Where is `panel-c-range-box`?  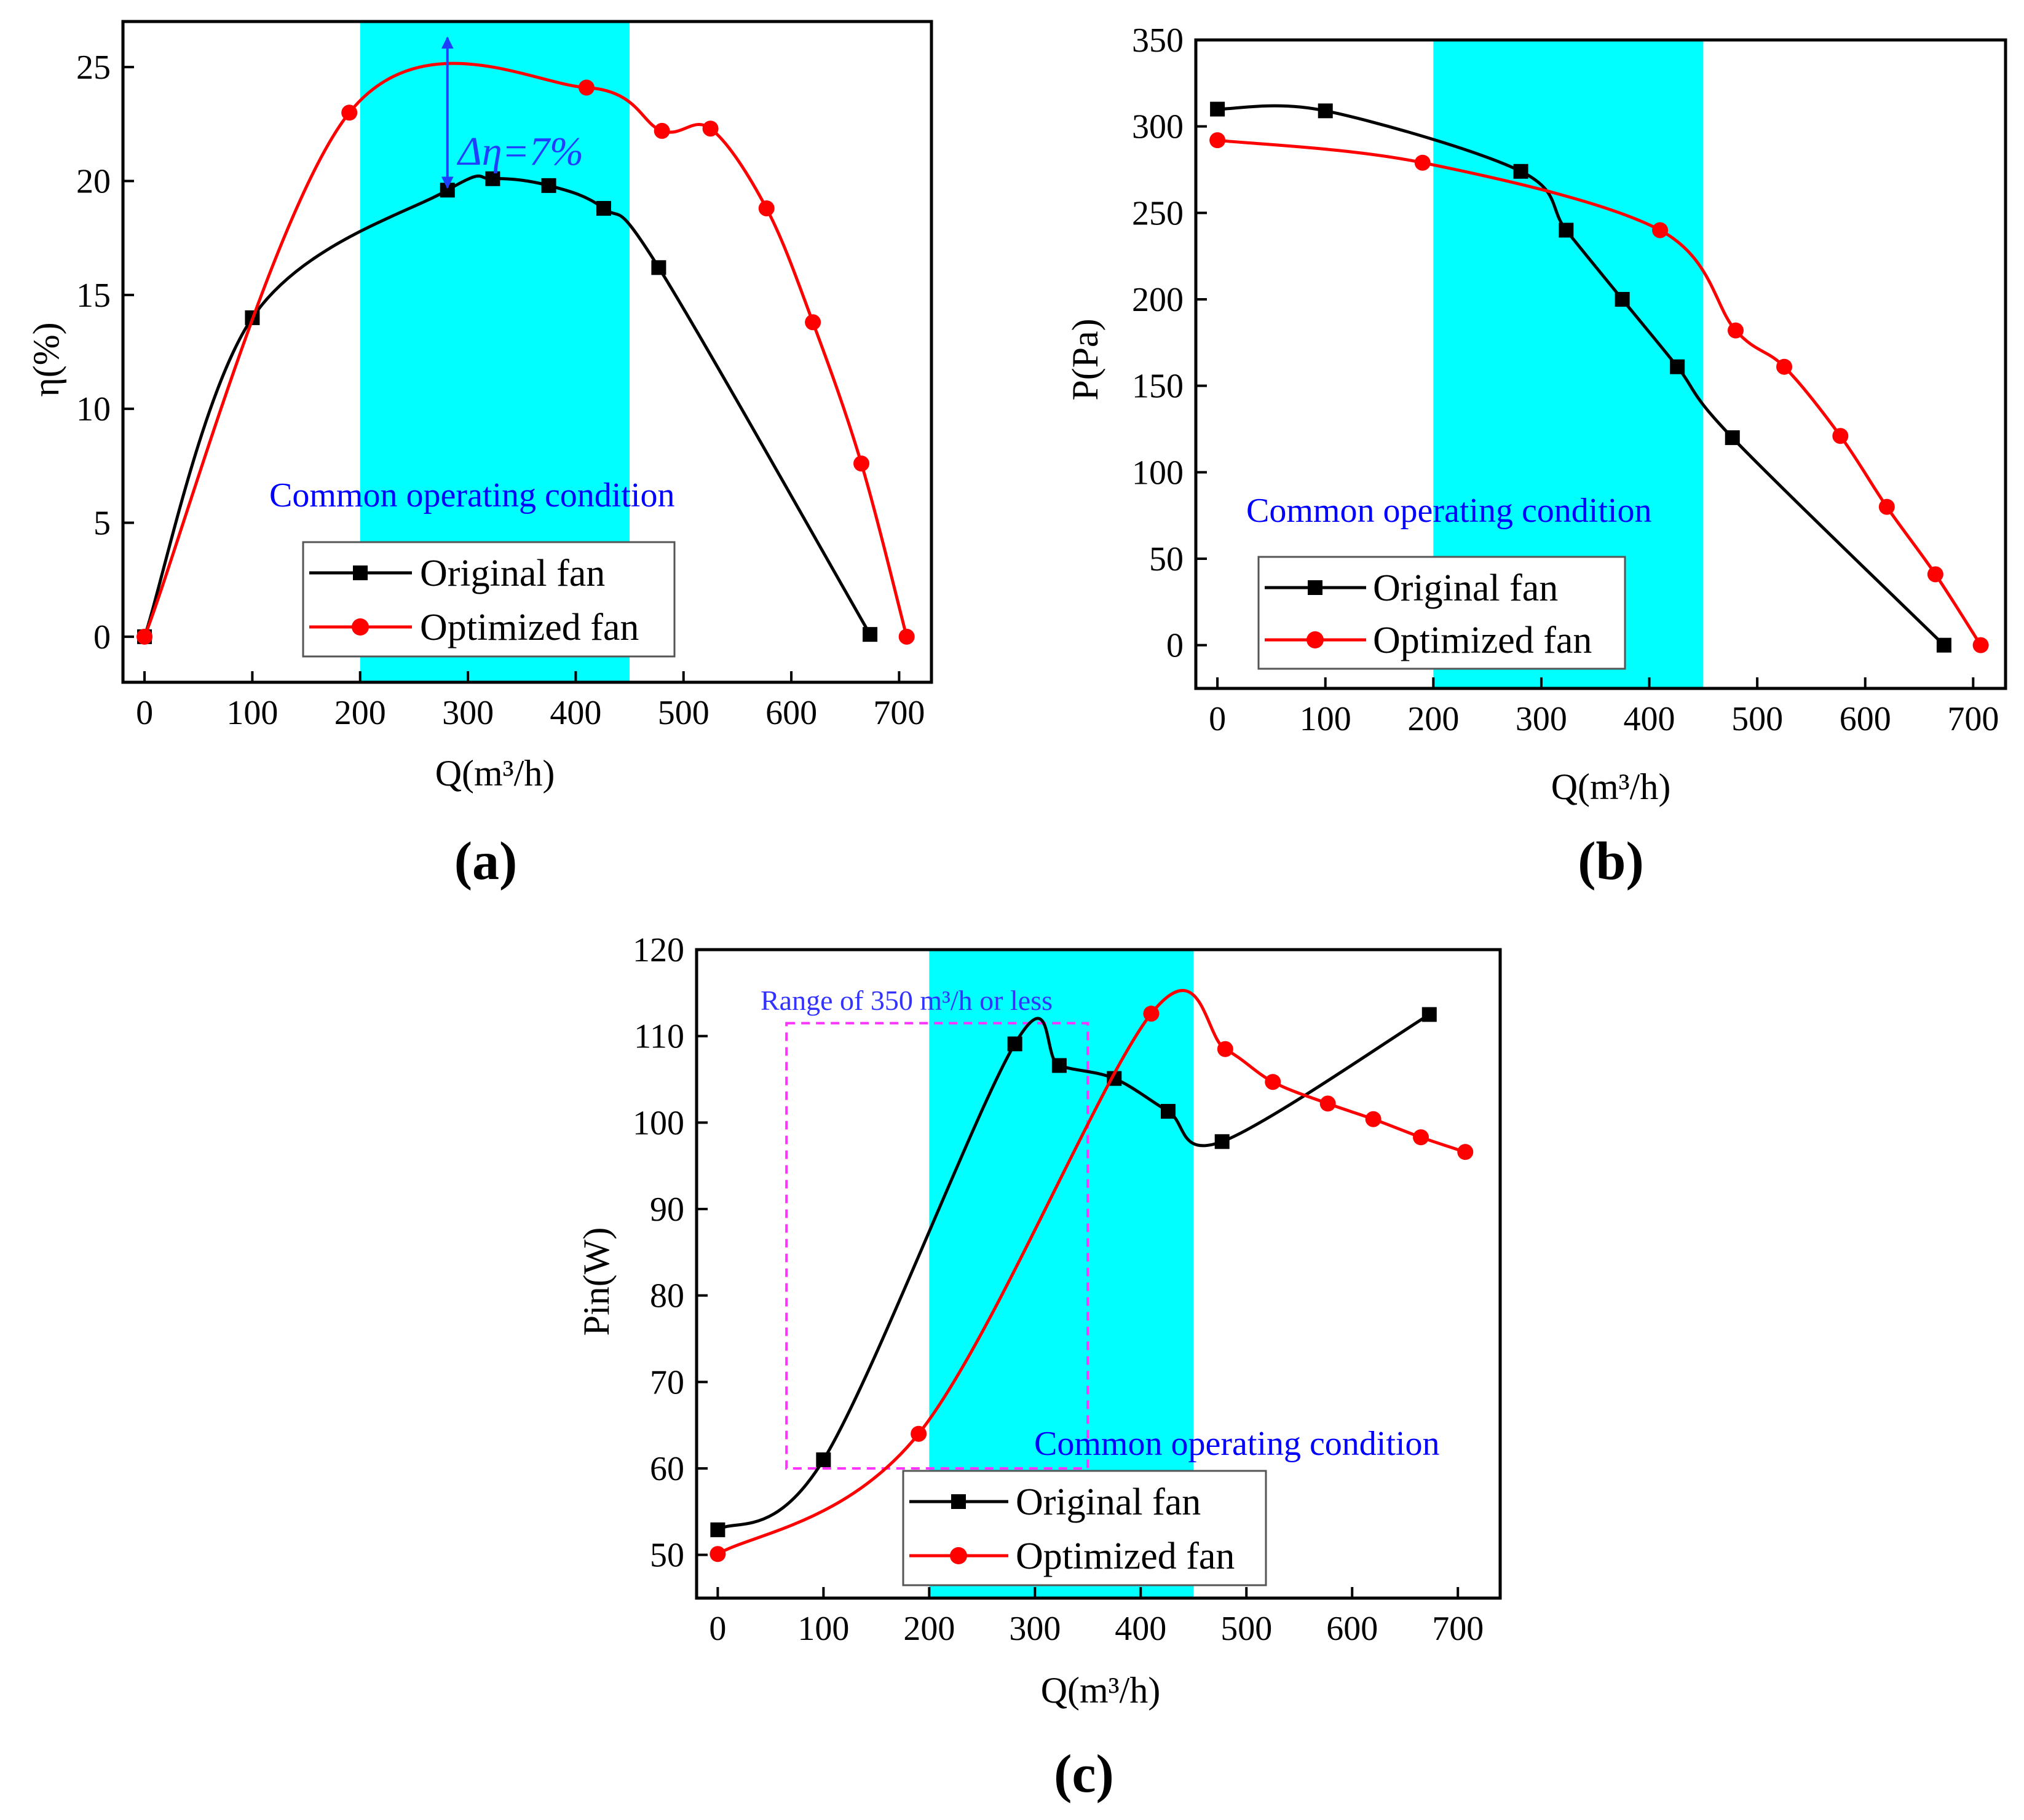
panel-c-range-box is located at coordinates (937, 1246).